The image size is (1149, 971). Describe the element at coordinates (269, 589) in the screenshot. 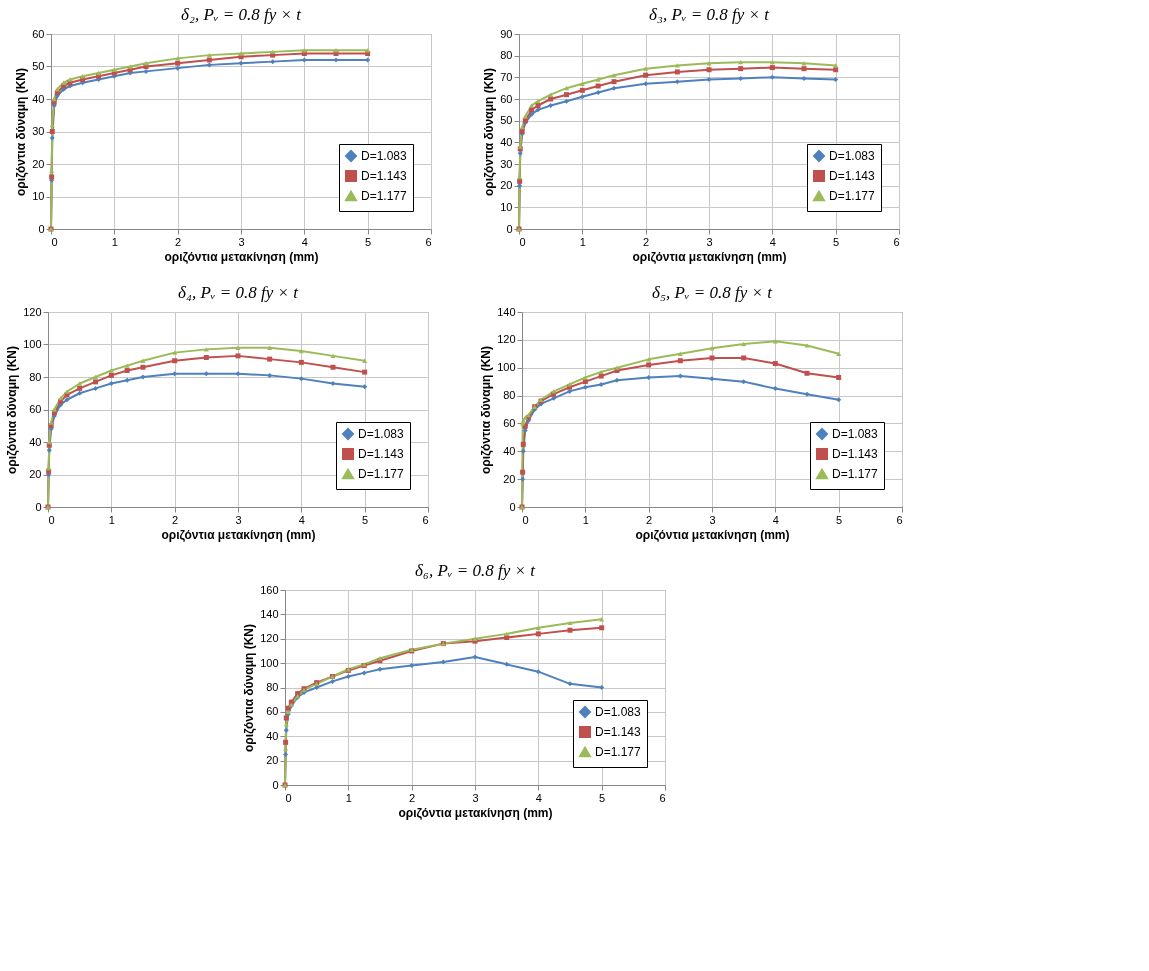

I see `y-tick-label: 160` at that location.